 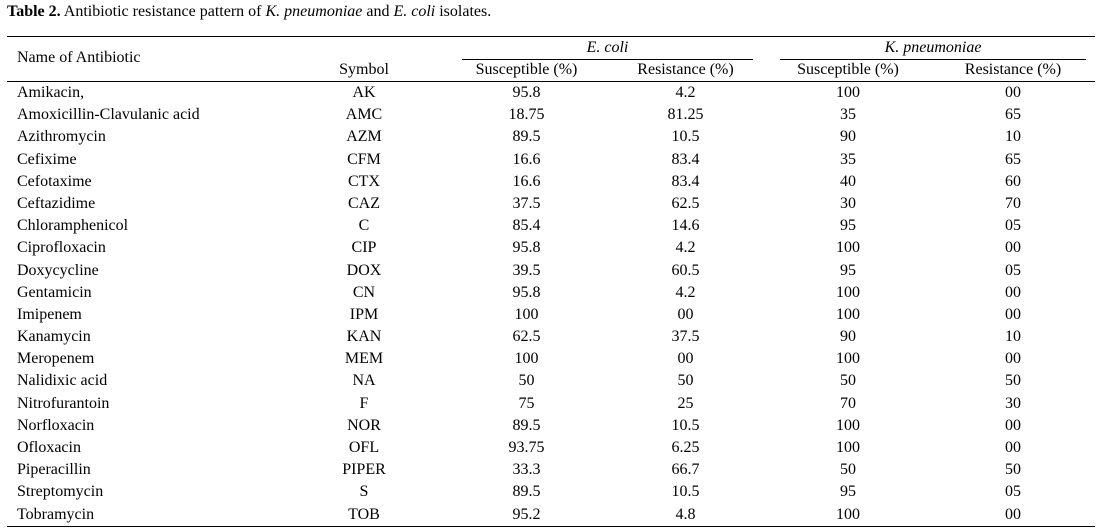 I want to click on cell-symbol: NA, so click(x=364, y=381).